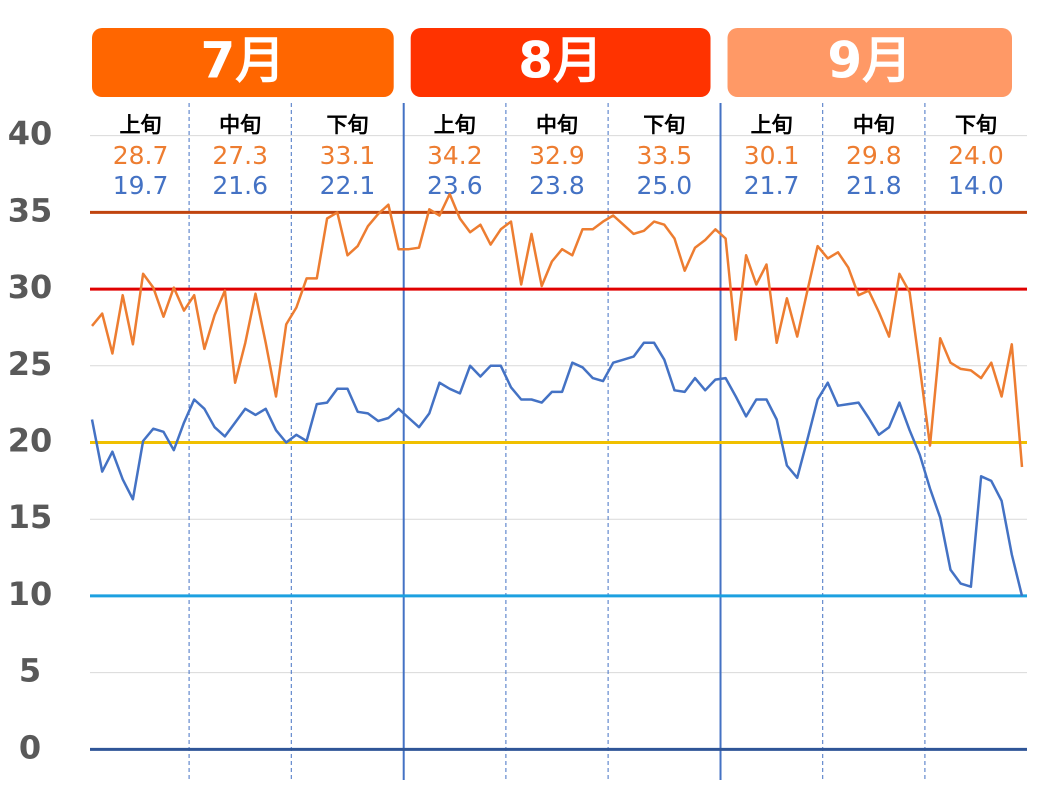 The height and width of the screenshot is (800, 1060). I want to click on y-tick-label: 10, so click(30, 594).